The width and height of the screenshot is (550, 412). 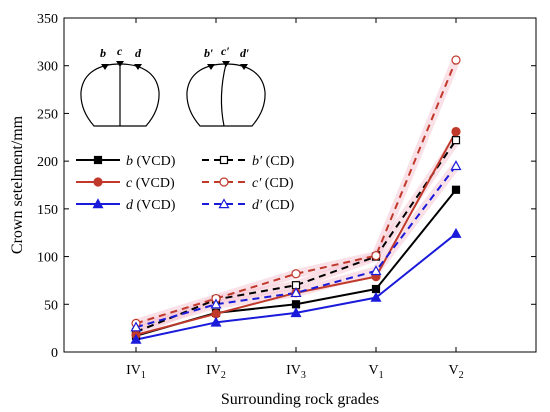 What do you see at coordinates (47, 19) in the screenshot?
I see `y-tick-label: 350` at bounding box center [47, 19].